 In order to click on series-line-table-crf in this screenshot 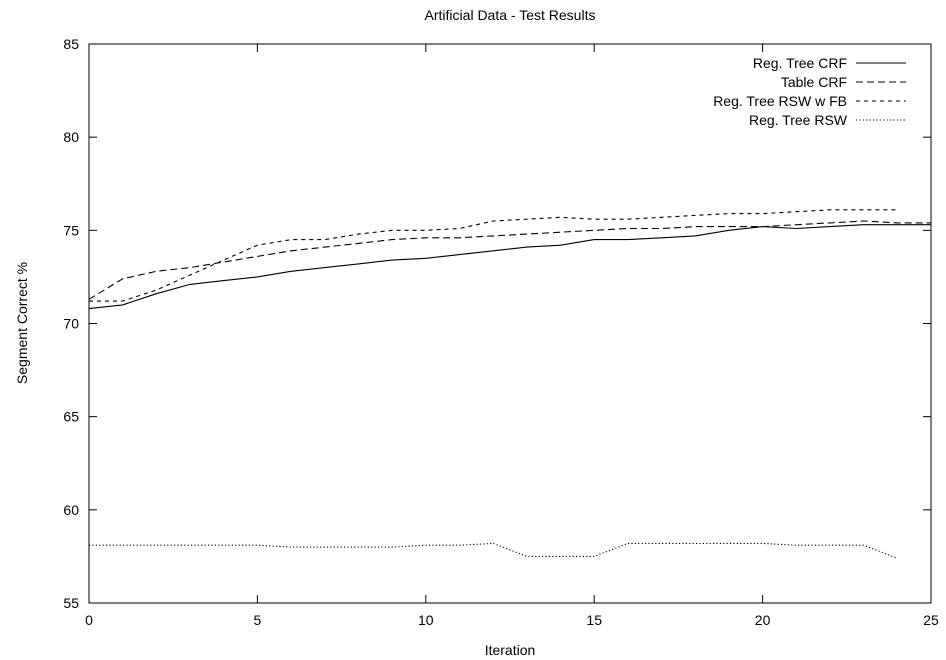, I will do `click(509, 260)`.